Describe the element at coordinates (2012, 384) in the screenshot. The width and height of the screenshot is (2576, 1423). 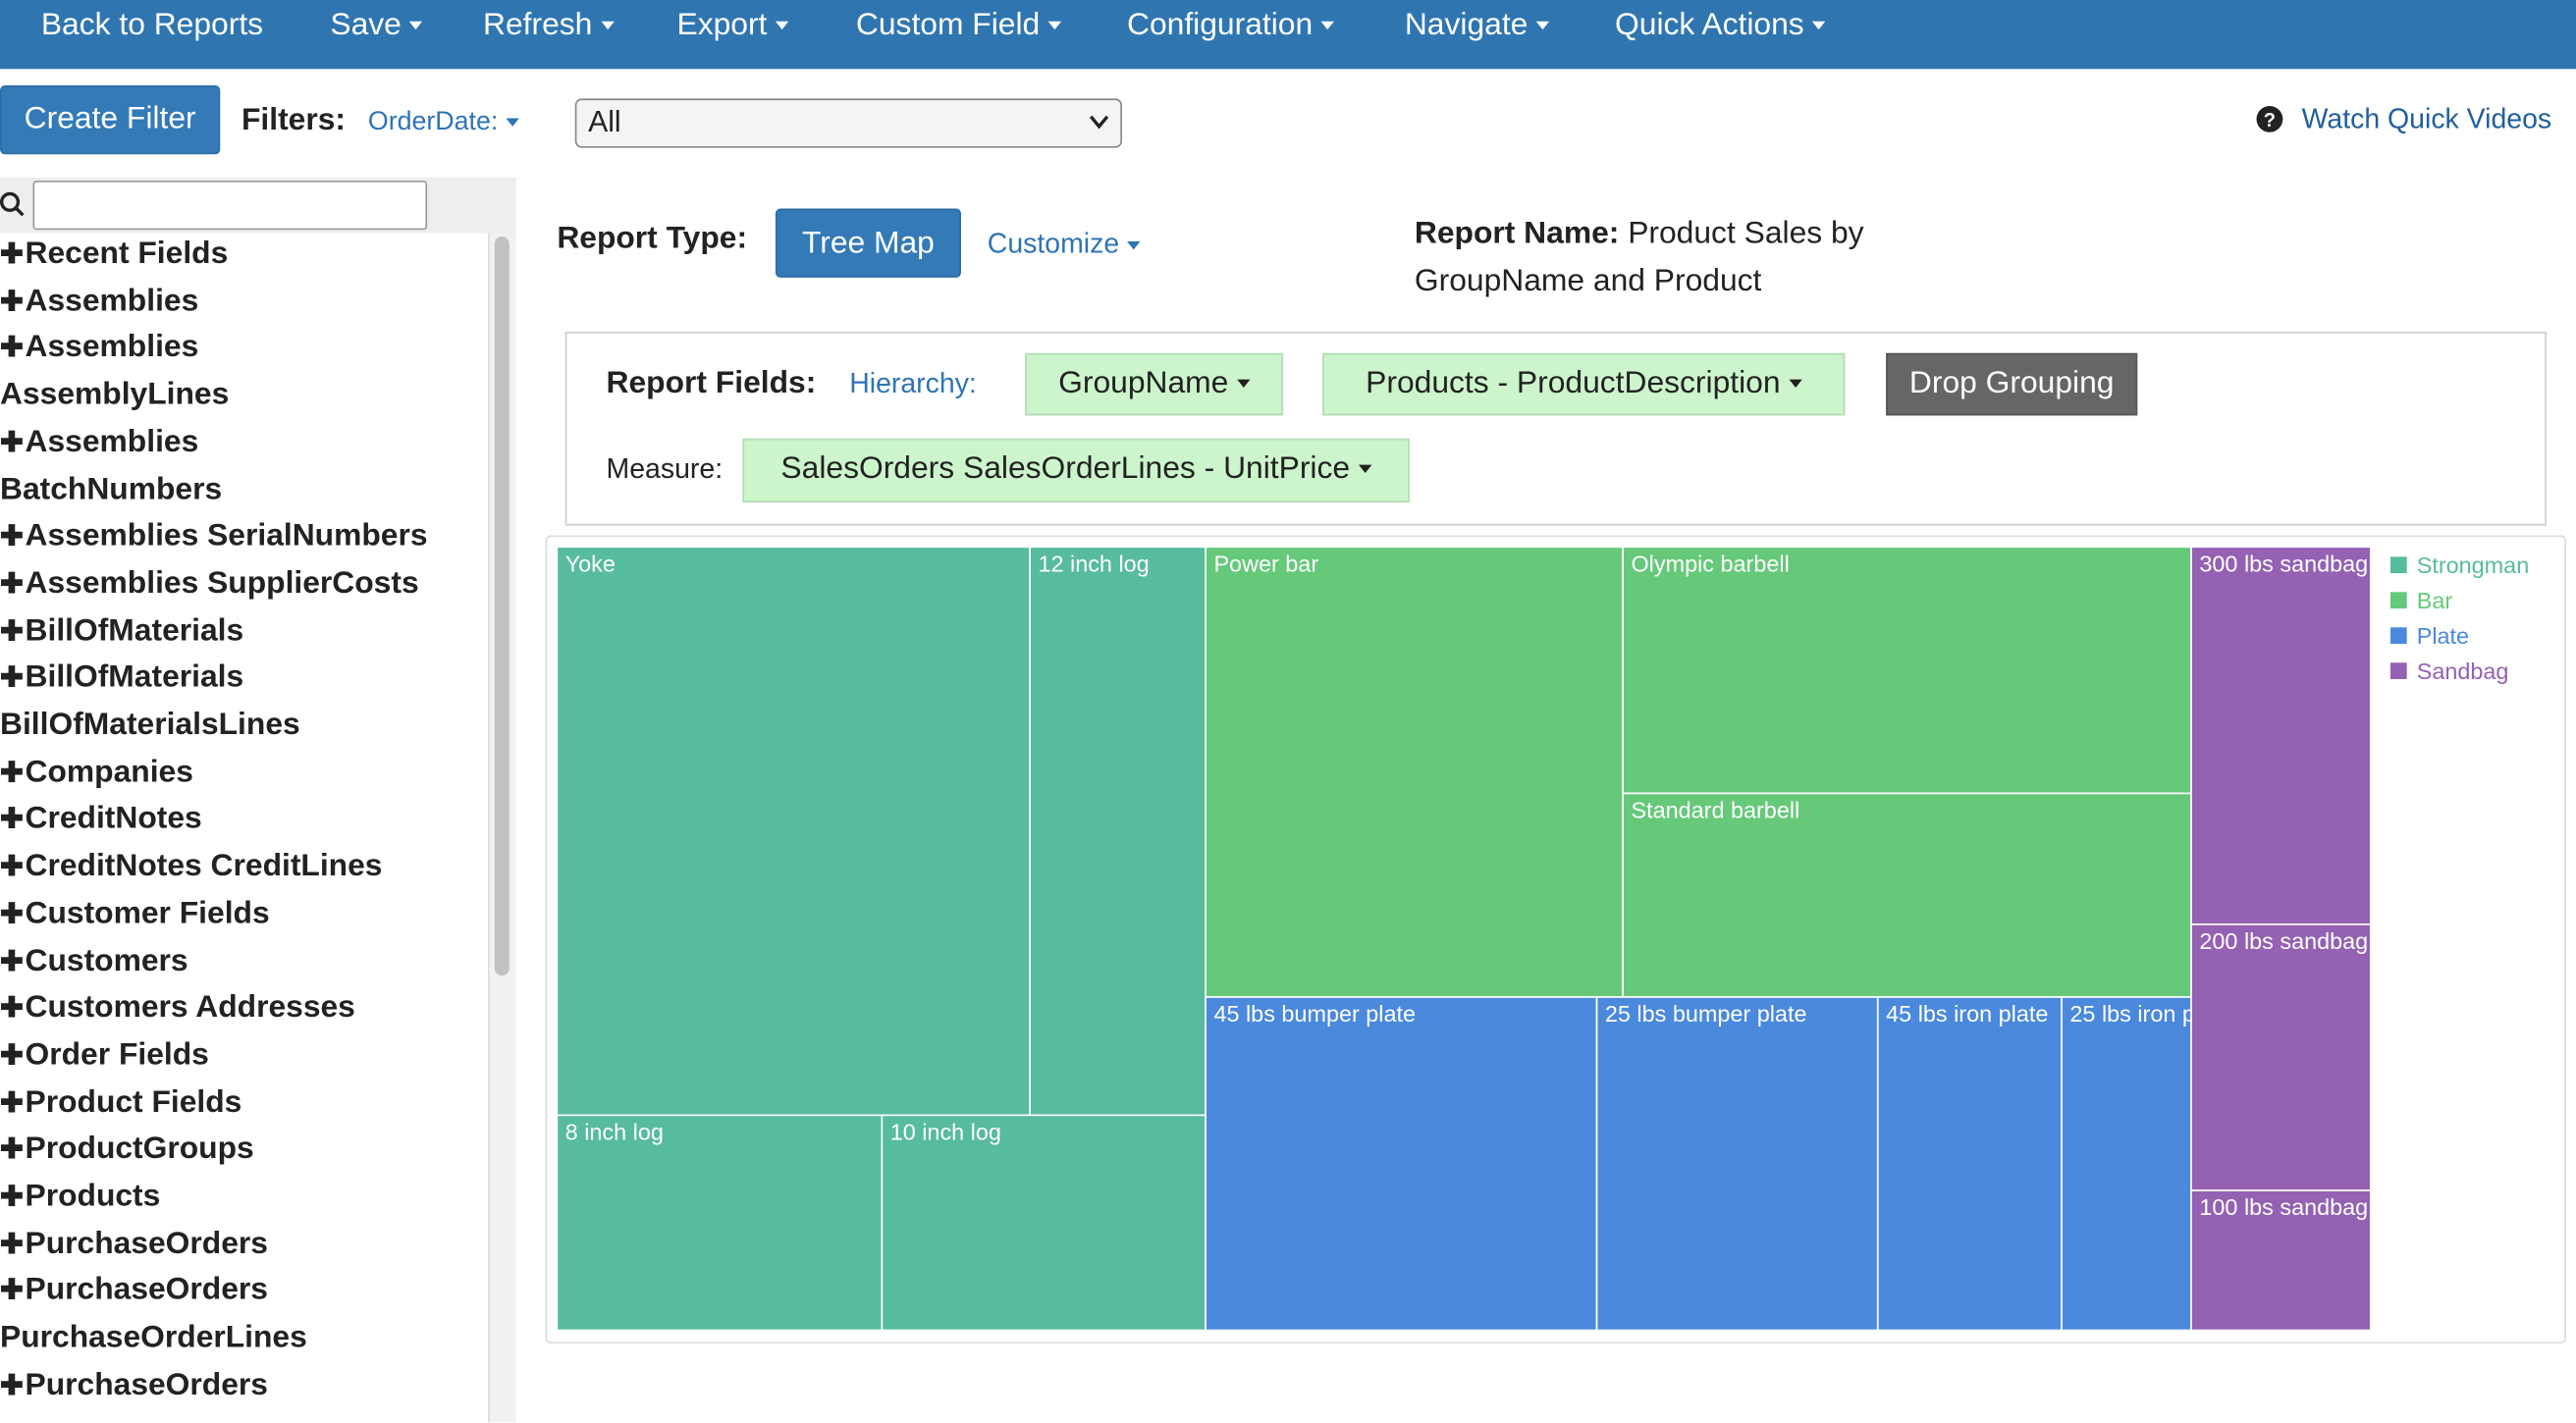
I see `drop-grouping-button: Drop Grouping` at that location.